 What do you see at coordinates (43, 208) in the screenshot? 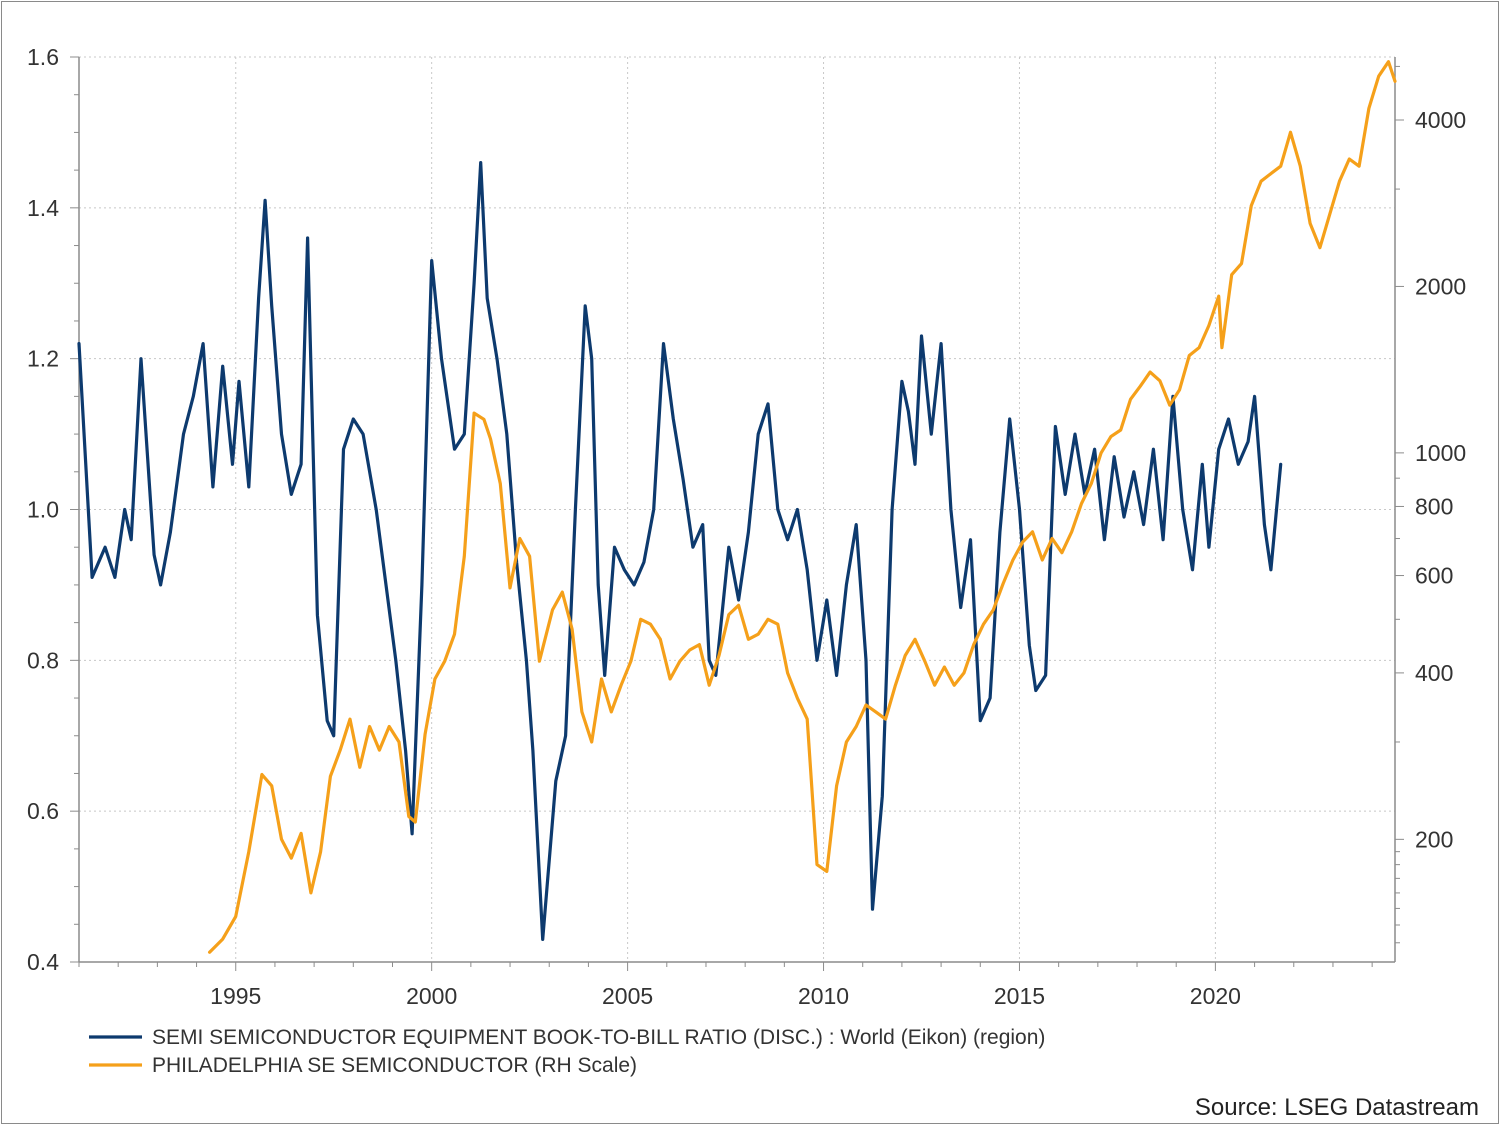
I see `y-left-tick-label: 1.4` at bounding box center [43, 208].